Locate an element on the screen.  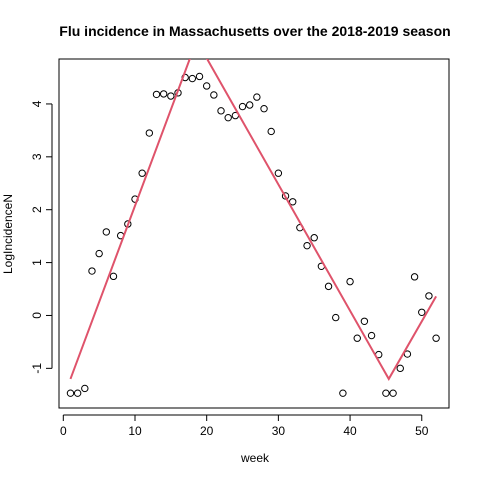
x-tick-label: 20 is located at coordinates (207, 431).